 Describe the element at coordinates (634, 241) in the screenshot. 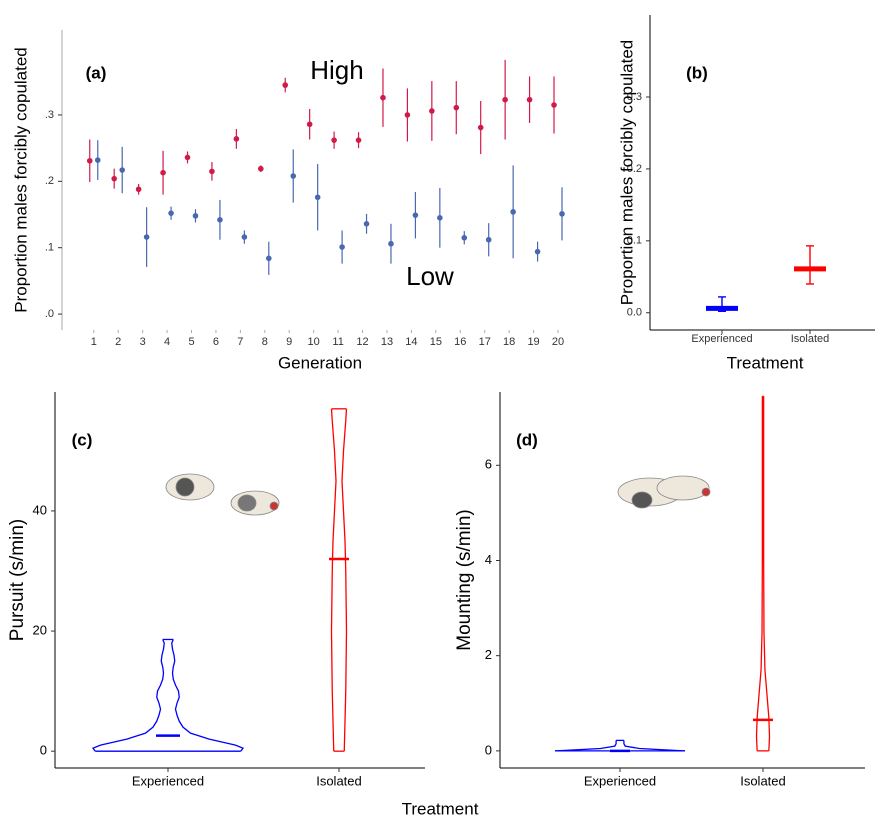

I see `y-tick-label: 0.1` at that location.